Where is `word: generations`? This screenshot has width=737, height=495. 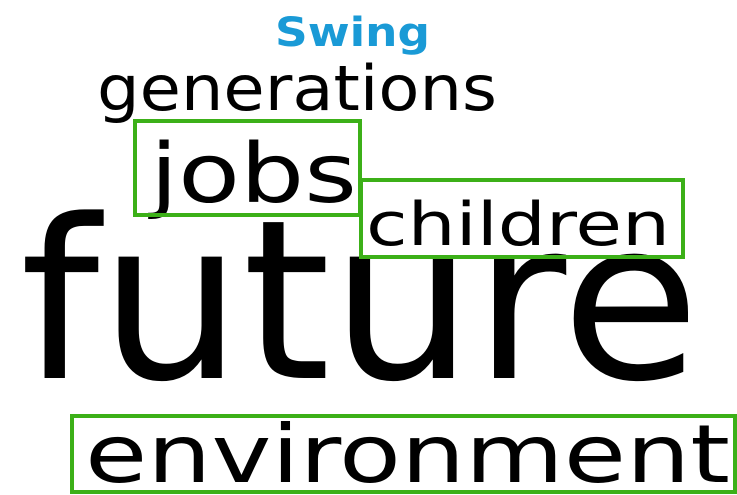
word: generations is located at coordinates (297, 88).